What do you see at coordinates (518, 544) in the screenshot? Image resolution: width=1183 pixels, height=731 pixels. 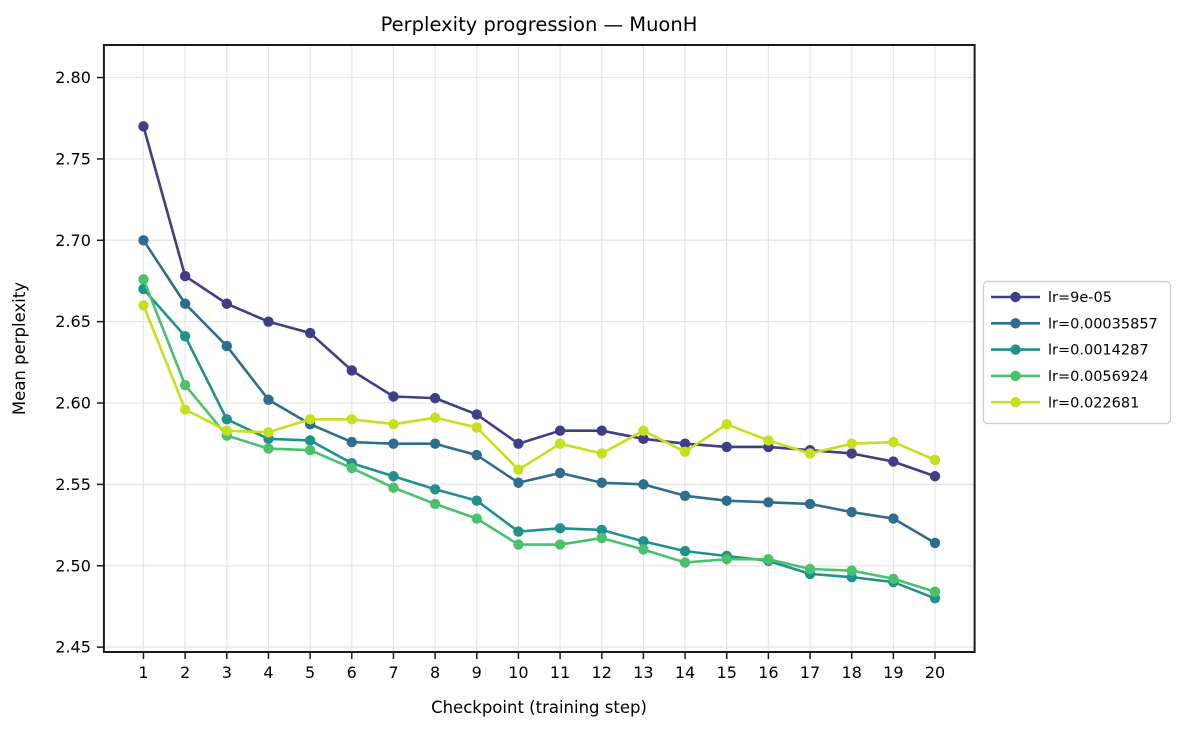 I see `data-point-lr=0.0056924-x10` at bounding box center [518, 544].